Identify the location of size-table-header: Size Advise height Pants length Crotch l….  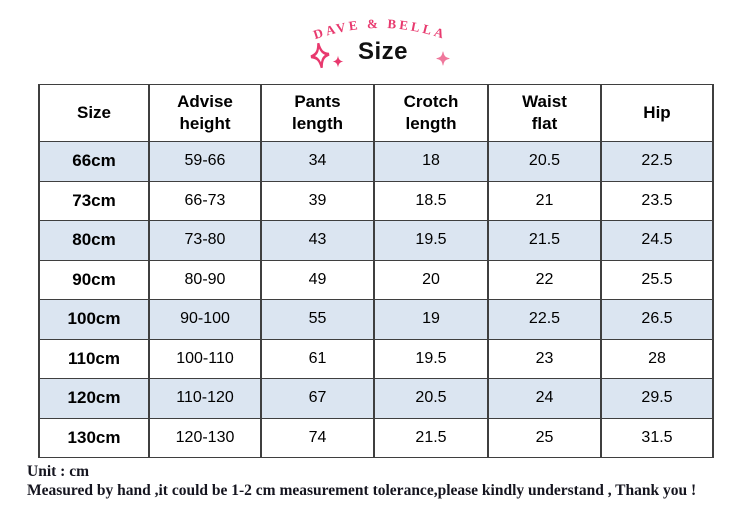
(376, 113).